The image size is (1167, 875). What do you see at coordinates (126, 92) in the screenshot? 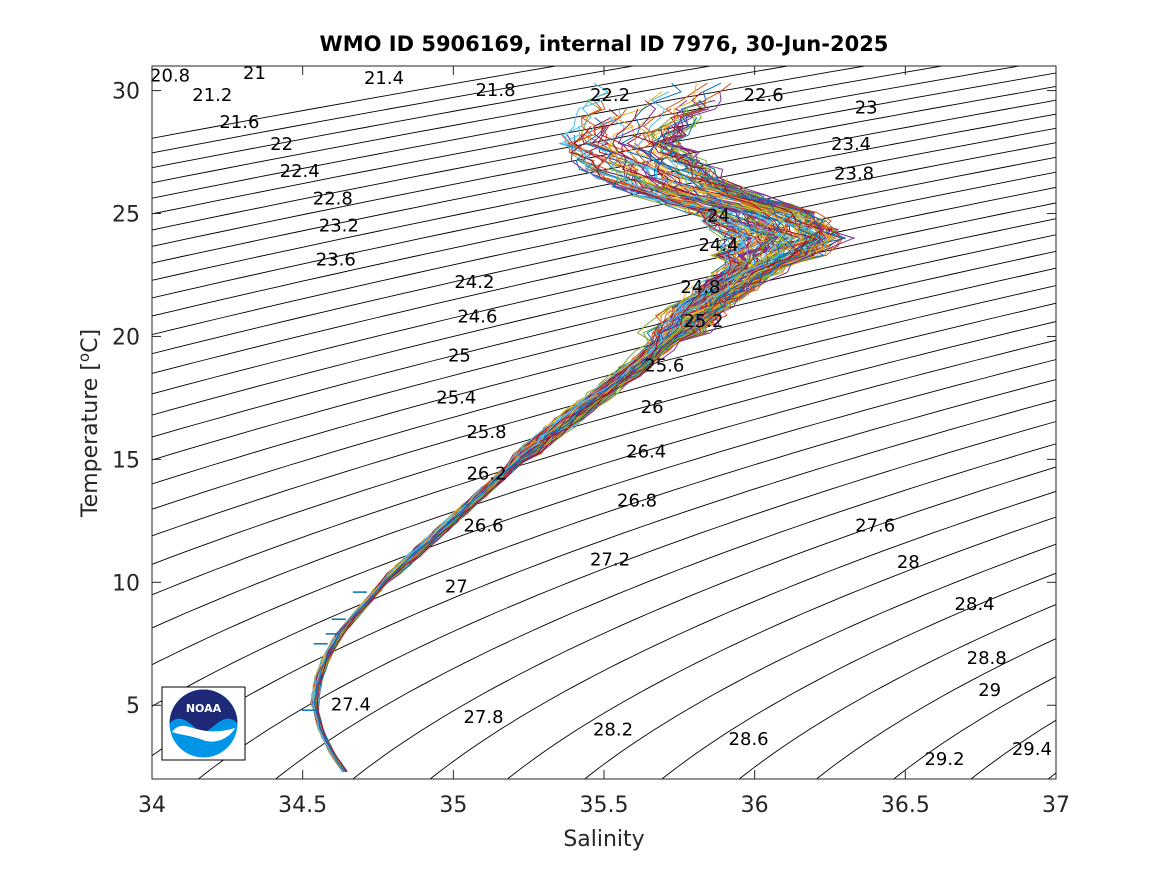
I see `y-tick-label: 30` at bounding box center [126, 92].